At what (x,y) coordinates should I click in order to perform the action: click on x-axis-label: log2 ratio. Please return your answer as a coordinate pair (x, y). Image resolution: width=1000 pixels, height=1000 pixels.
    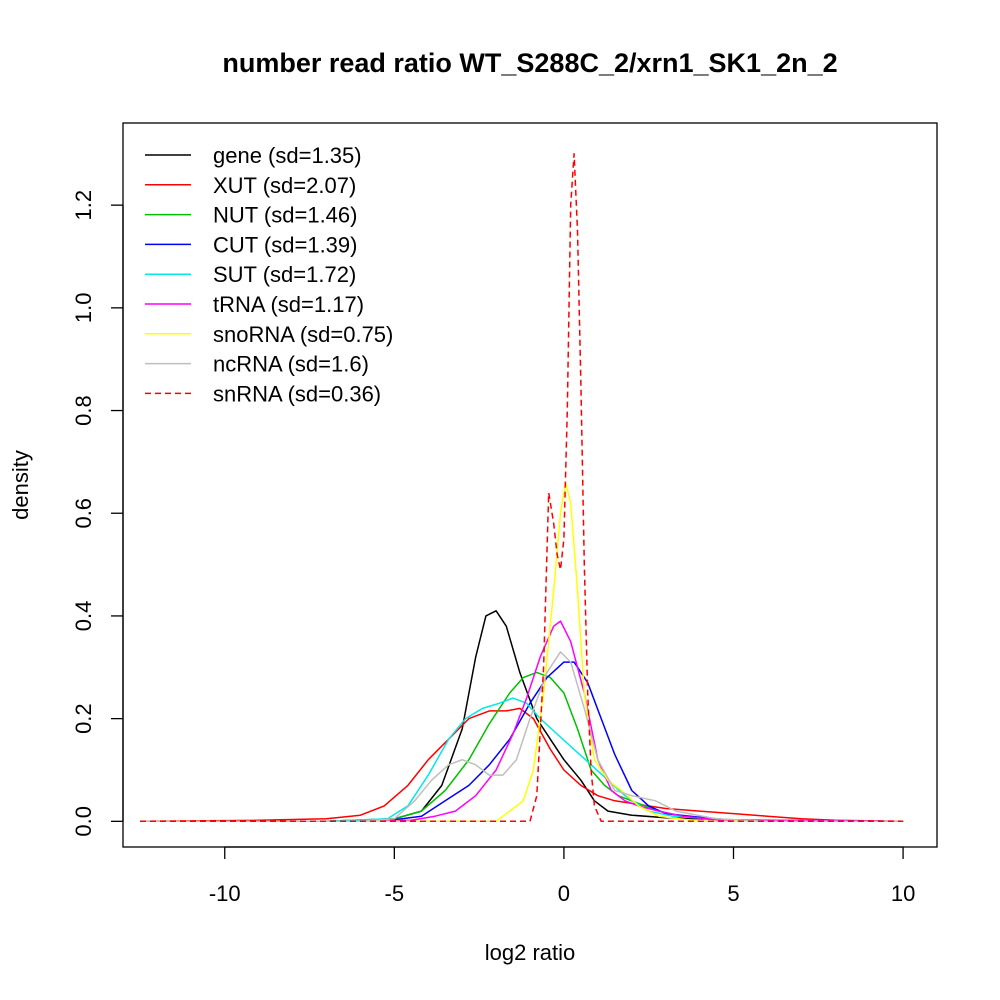
    Looking at the image, I should click on (530, 952).